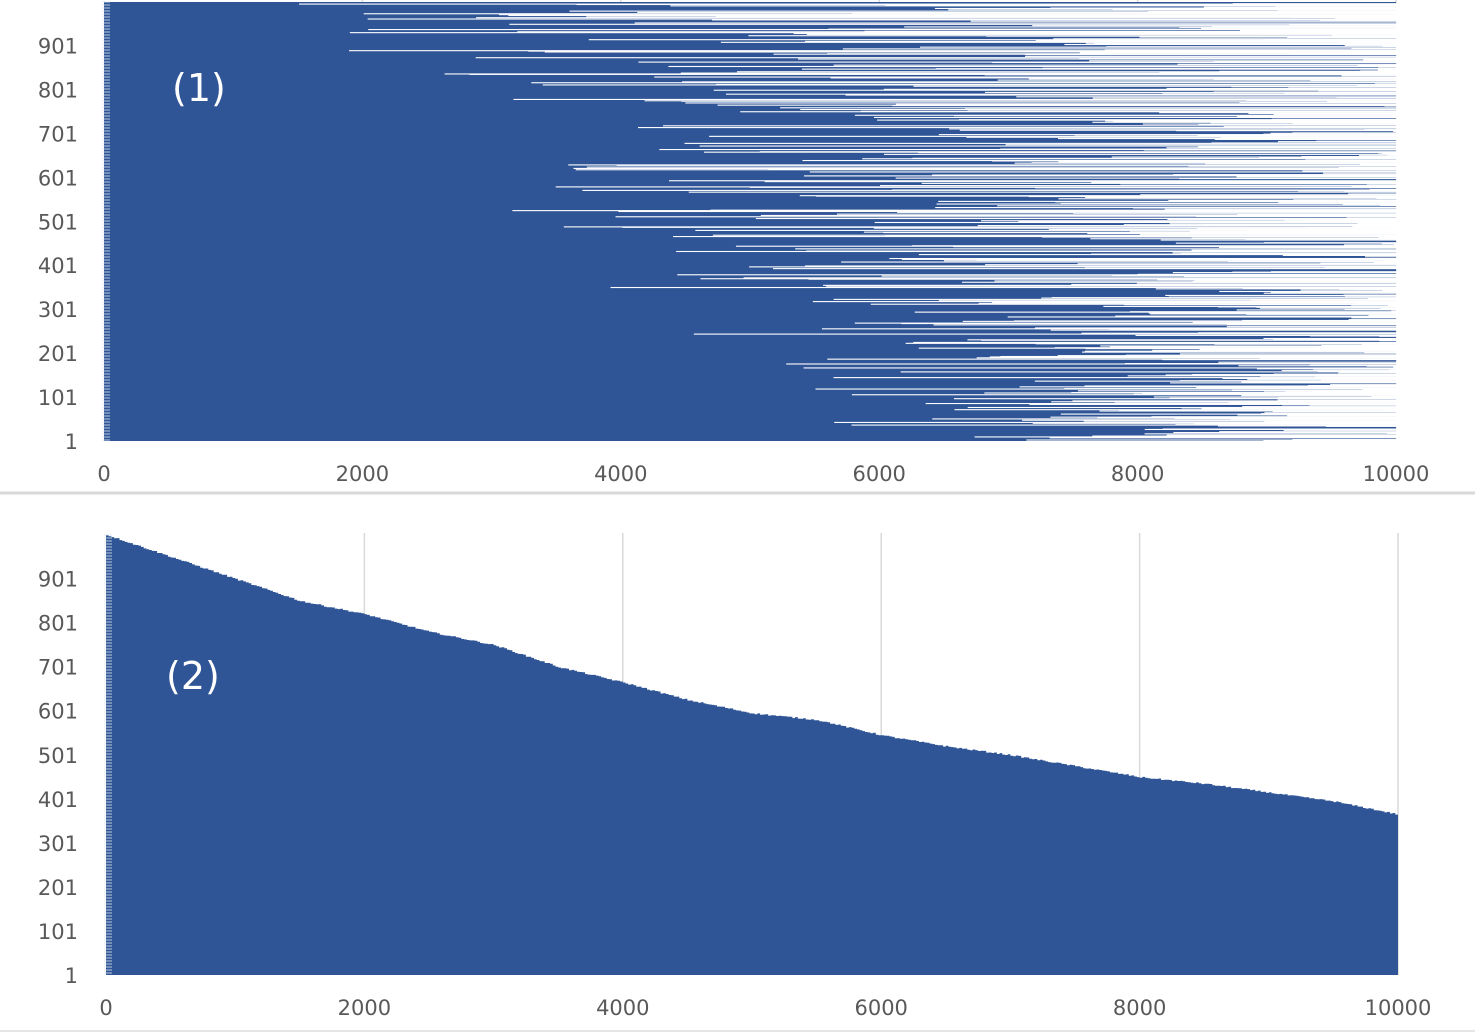 This screenshot has height=1035, width=1475. Describe the element at coordinates (1137, 474) in the screenshot. I see `x-tick-label: 8000` at that location.